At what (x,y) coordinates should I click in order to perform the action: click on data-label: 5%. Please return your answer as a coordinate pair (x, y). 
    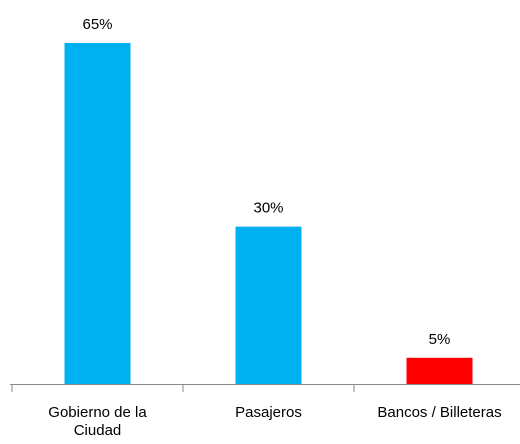
    Looking at the image, I should click on (440, 339).